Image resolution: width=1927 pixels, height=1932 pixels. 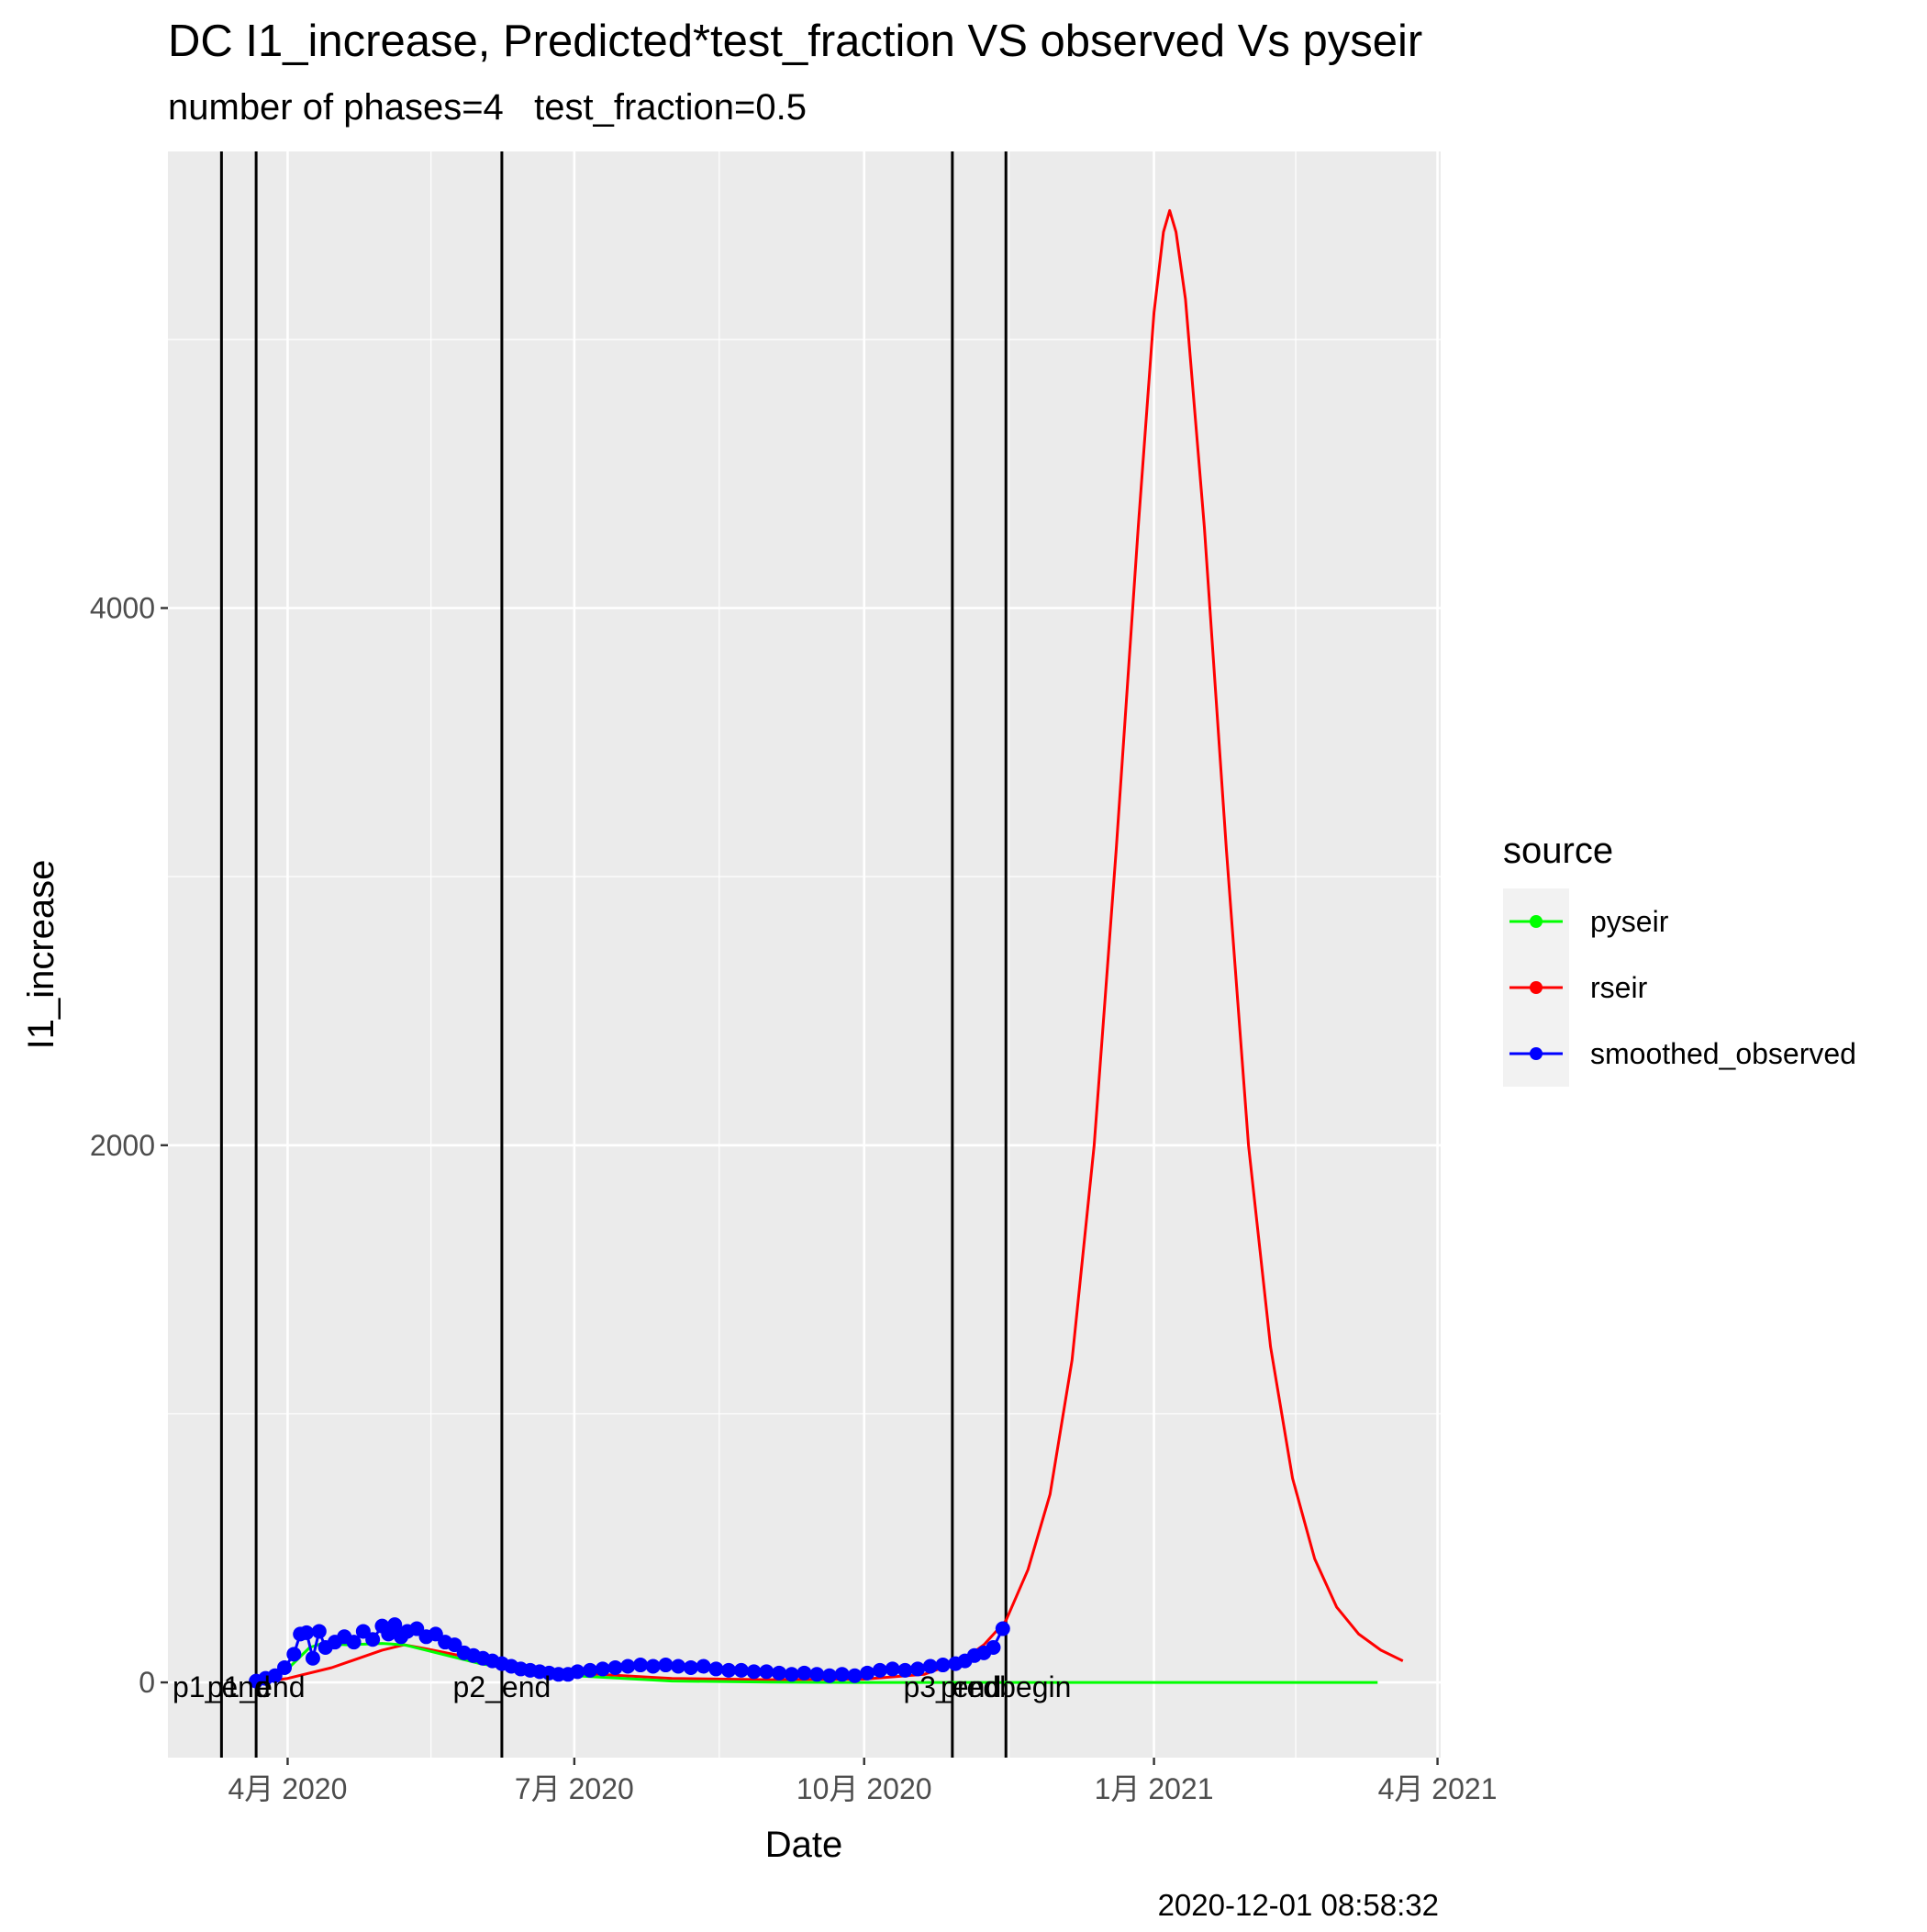 What do you see at coordinates (1298, 1905) in the screenshot?
I see `timestamp-caption: 2020-12-01 08:58:32` at bounding box center [1298, 1905].